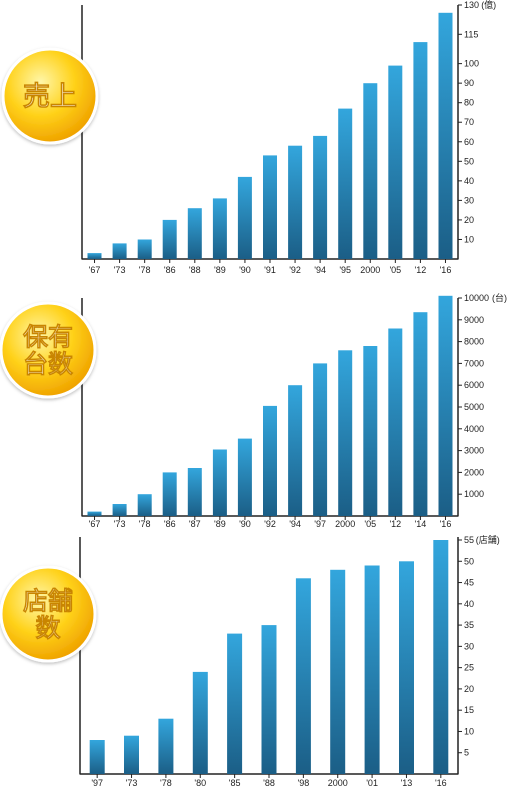  Describe the element at coordinates (245, 270) in the screenshot. I see `x-tick-label: '90` at that location.